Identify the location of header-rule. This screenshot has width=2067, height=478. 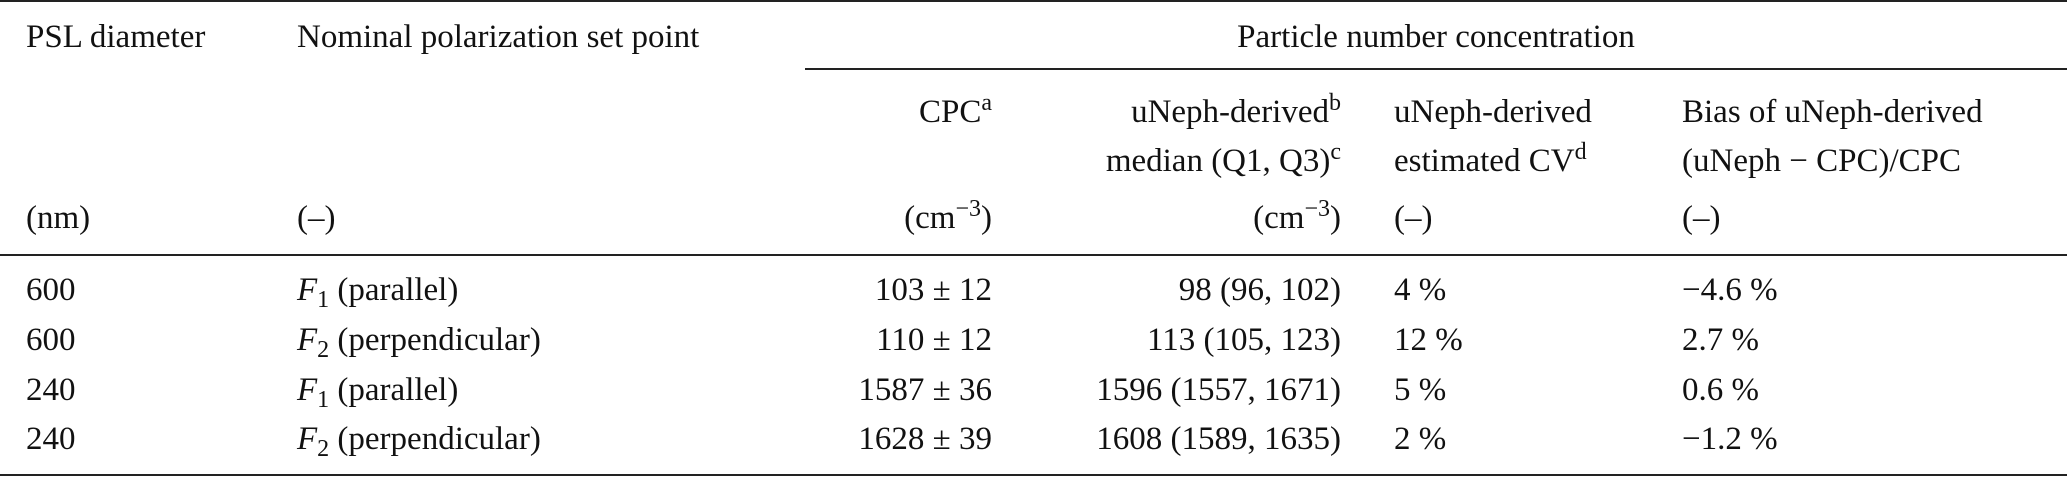
(1033, 255).